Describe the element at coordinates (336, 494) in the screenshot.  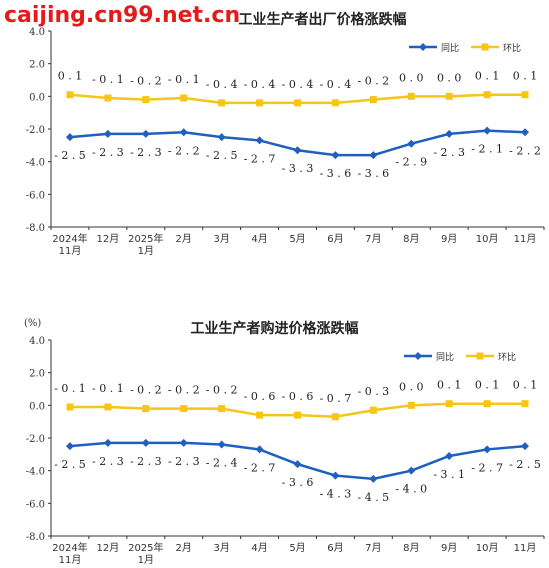
I see `data-label-yoy: - 4 . 3` at that location.